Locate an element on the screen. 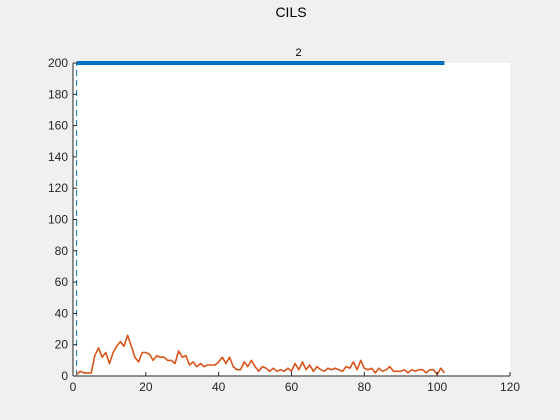 This screenshot has width=560, height=420. y-tick-label: 200 is located at coordinates (58, 63).